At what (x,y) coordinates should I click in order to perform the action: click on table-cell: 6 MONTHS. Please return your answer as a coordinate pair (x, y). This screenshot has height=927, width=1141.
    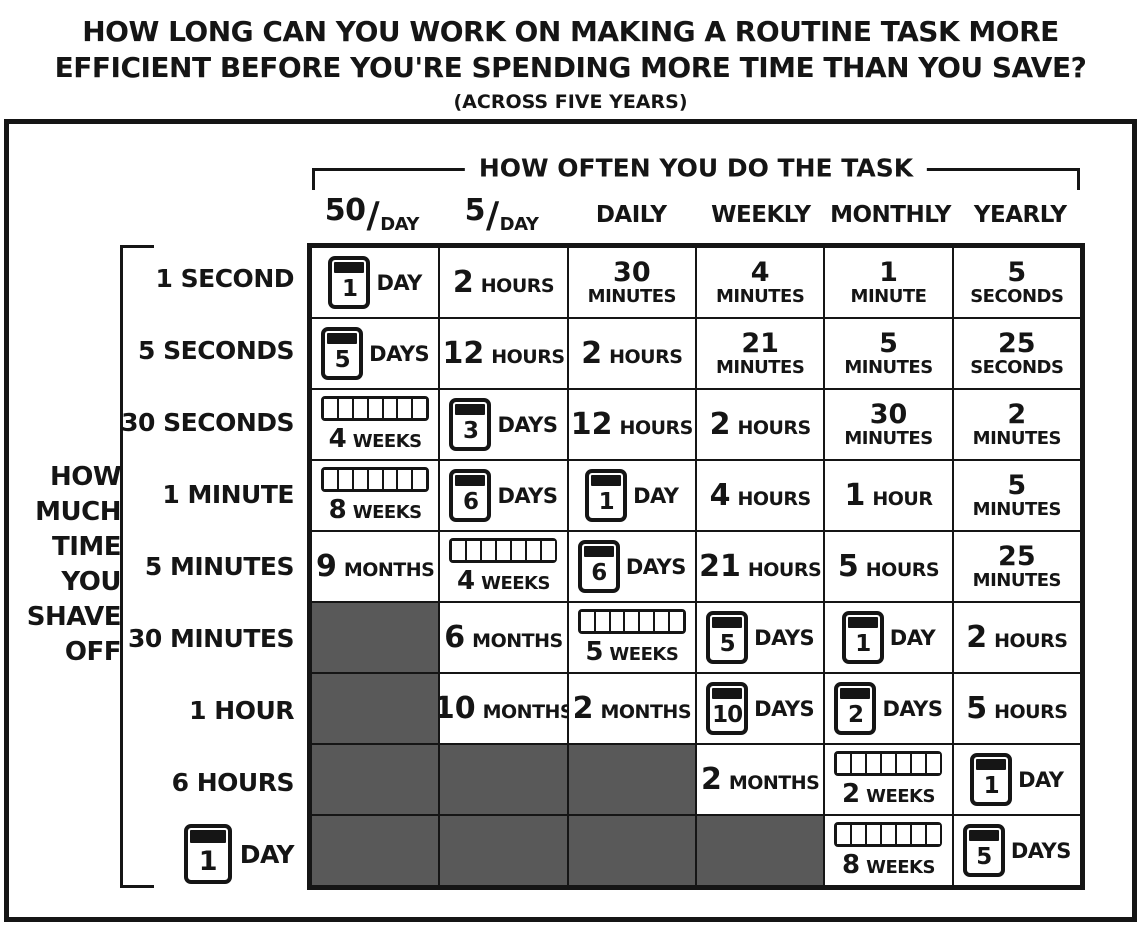
    Looking at the image, I should click on (503, 637).